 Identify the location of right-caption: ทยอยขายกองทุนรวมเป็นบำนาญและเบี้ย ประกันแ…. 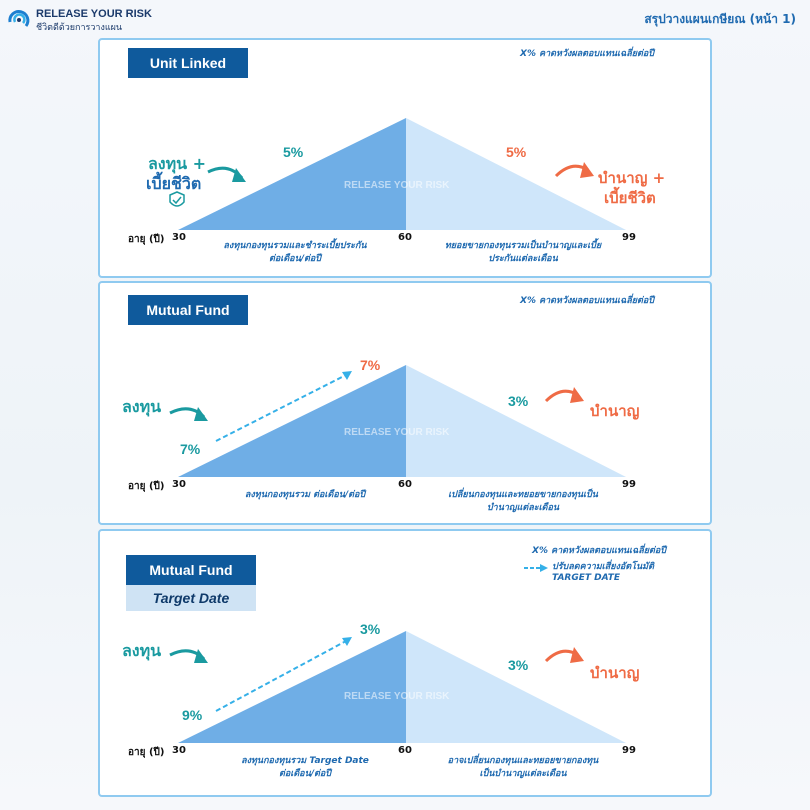
(523, 252).